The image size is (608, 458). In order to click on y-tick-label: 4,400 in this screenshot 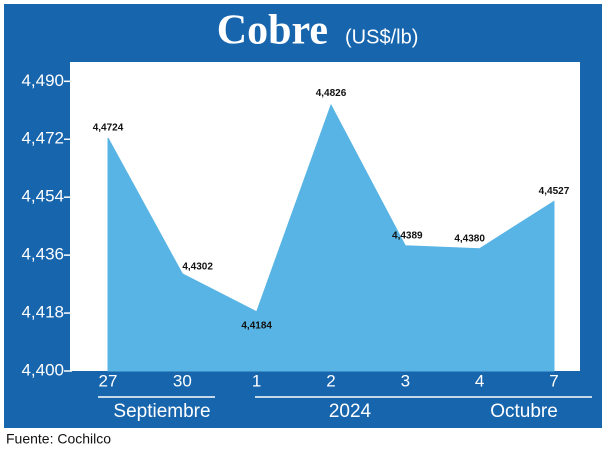, I will do `click(42, 369)`.